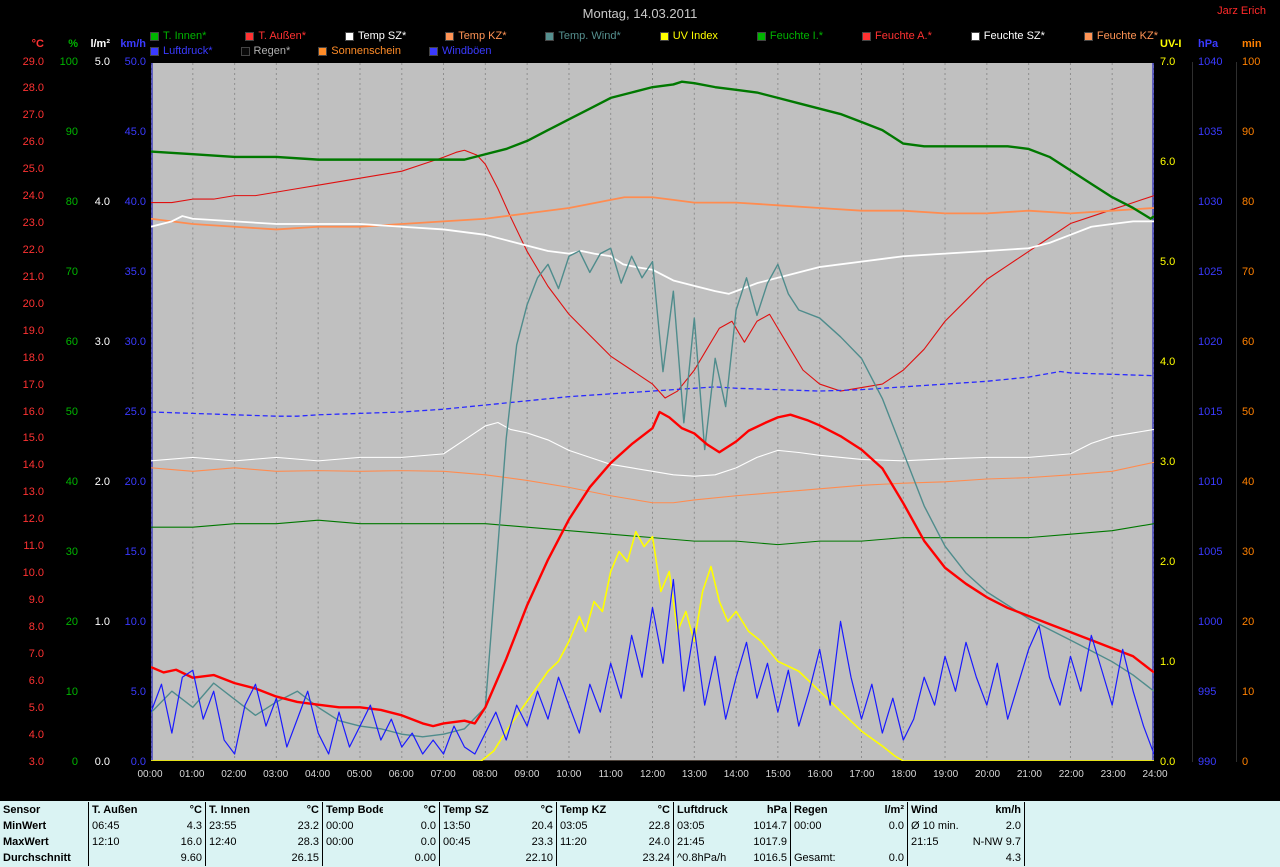 The width and height of the screenshot is (1280, 867). Describe the element at coordinates (382, 36) in the screenshot. I see `legend-label: Temp SZ*` at that location.